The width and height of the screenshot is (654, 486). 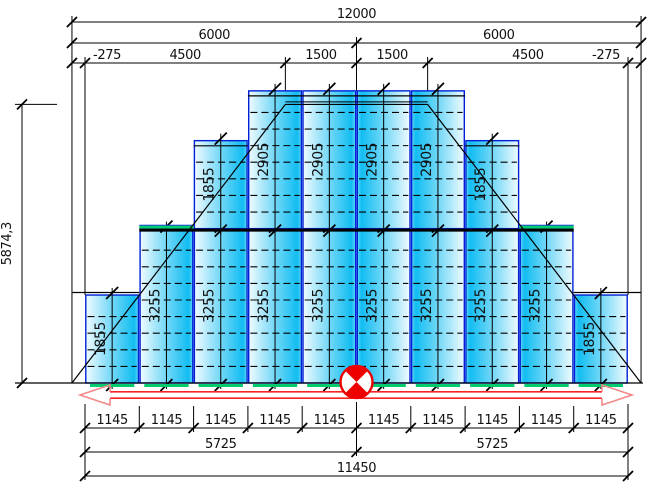 I want to click on arrow-head-left, so click(x=94, y=395).